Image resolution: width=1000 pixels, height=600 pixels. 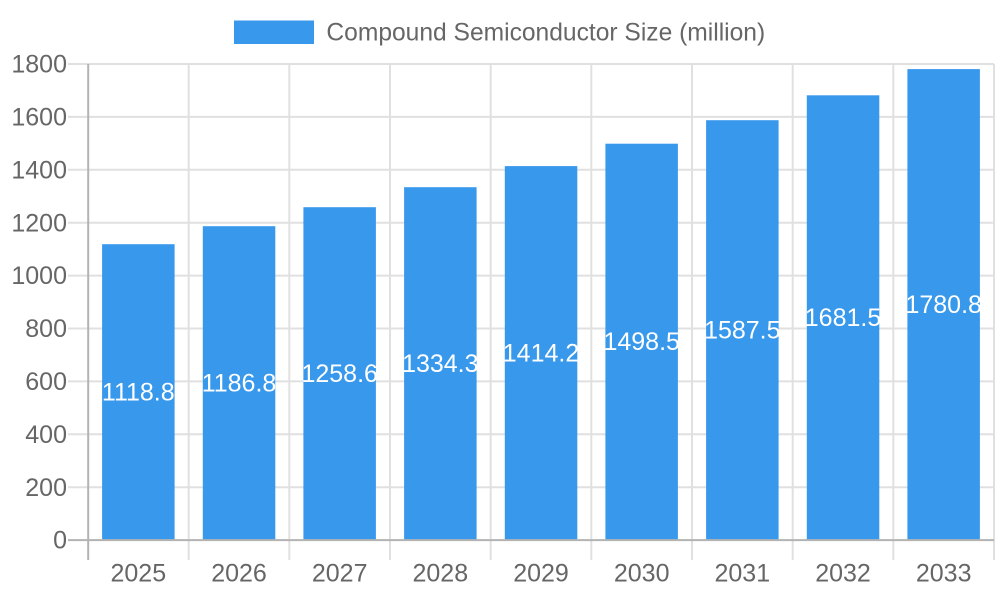 What do you see at coordinates (642, 574) in the screenshot?
I see `svg-text: 2030` at bounding box center [642, 574].